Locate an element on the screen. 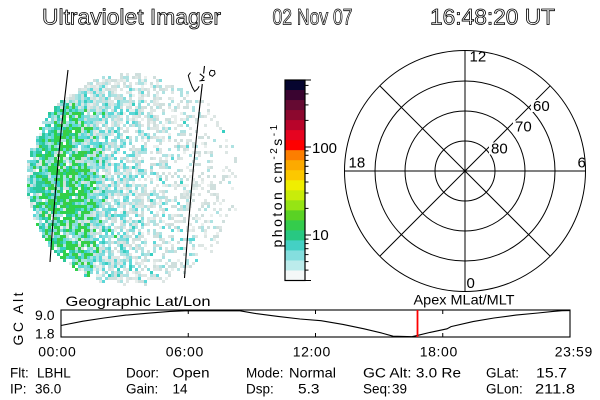 The width and height of the screenshot is (600, 400). svg-text: 211.8 is located at coordinates (555, 389).